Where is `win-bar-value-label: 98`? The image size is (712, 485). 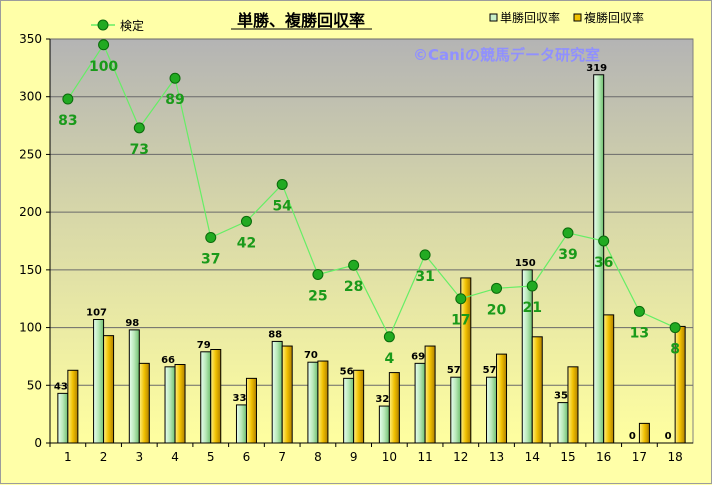
win-bar-value-label: 98 is located at coordinates (132, 323).